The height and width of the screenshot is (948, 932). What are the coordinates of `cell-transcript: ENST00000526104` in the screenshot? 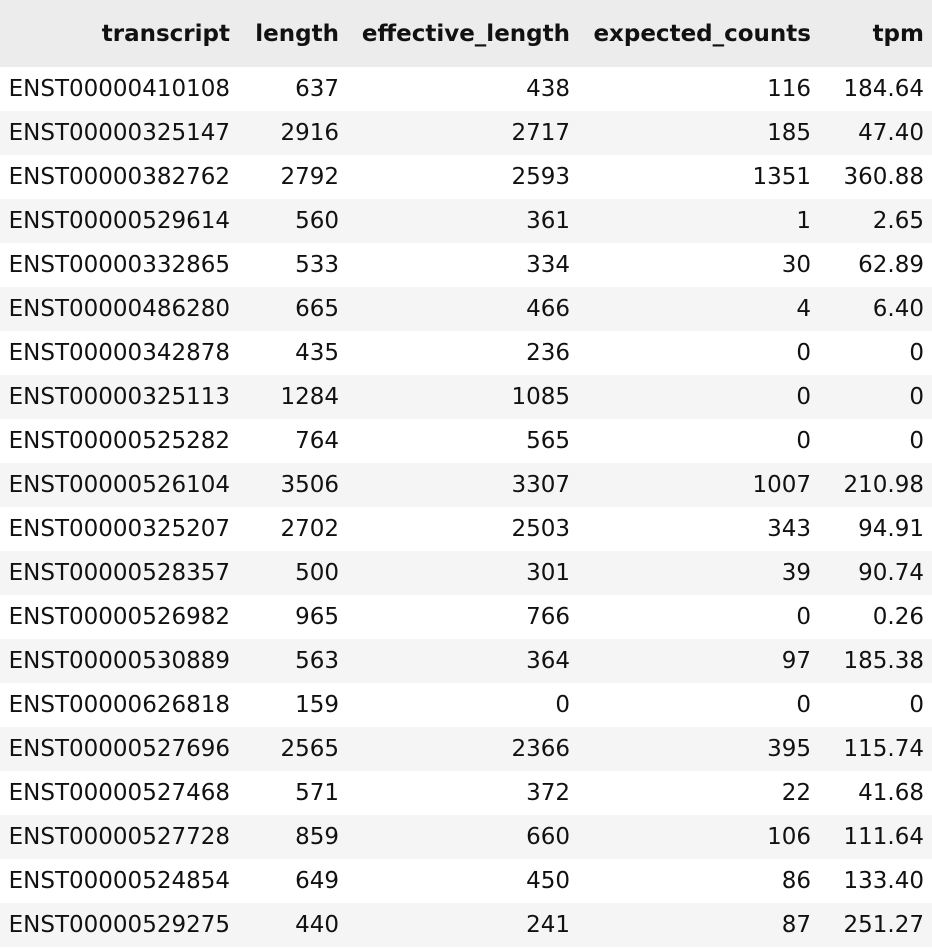 It's located at (119, 485).